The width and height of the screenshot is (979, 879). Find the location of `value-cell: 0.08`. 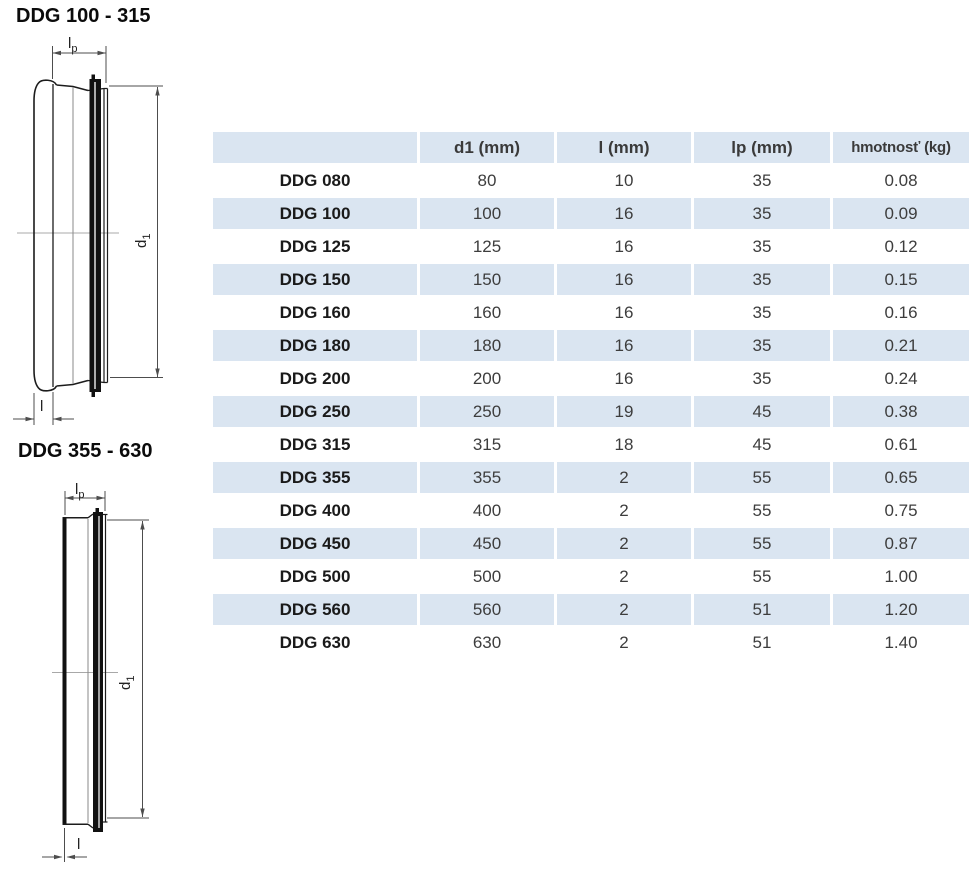

value-cell: 0.08 is located at coordinates (901, 180).